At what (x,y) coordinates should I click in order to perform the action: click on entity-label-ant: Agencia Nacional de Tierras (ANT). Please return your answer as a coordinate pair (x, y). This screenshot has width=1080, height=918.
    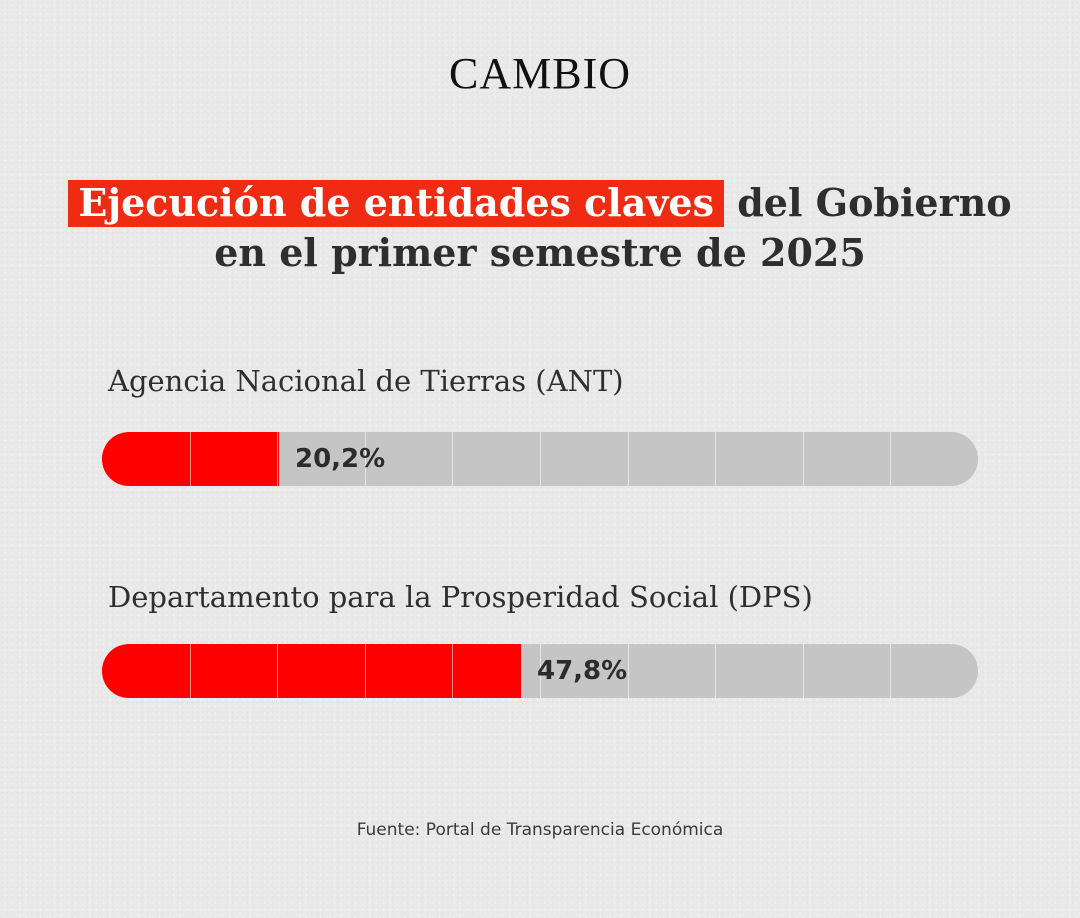
    Looking at the image, I should click on (366, 381).